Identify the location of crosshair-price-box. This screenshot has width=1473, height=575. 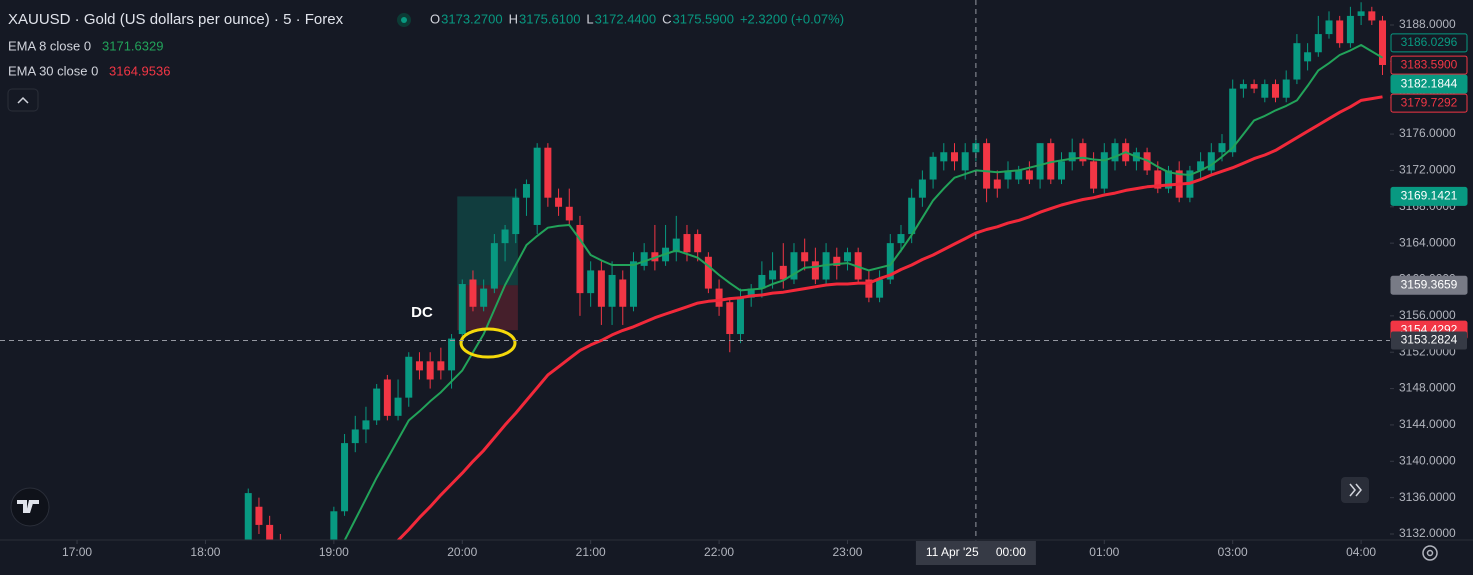
(1429, 340).